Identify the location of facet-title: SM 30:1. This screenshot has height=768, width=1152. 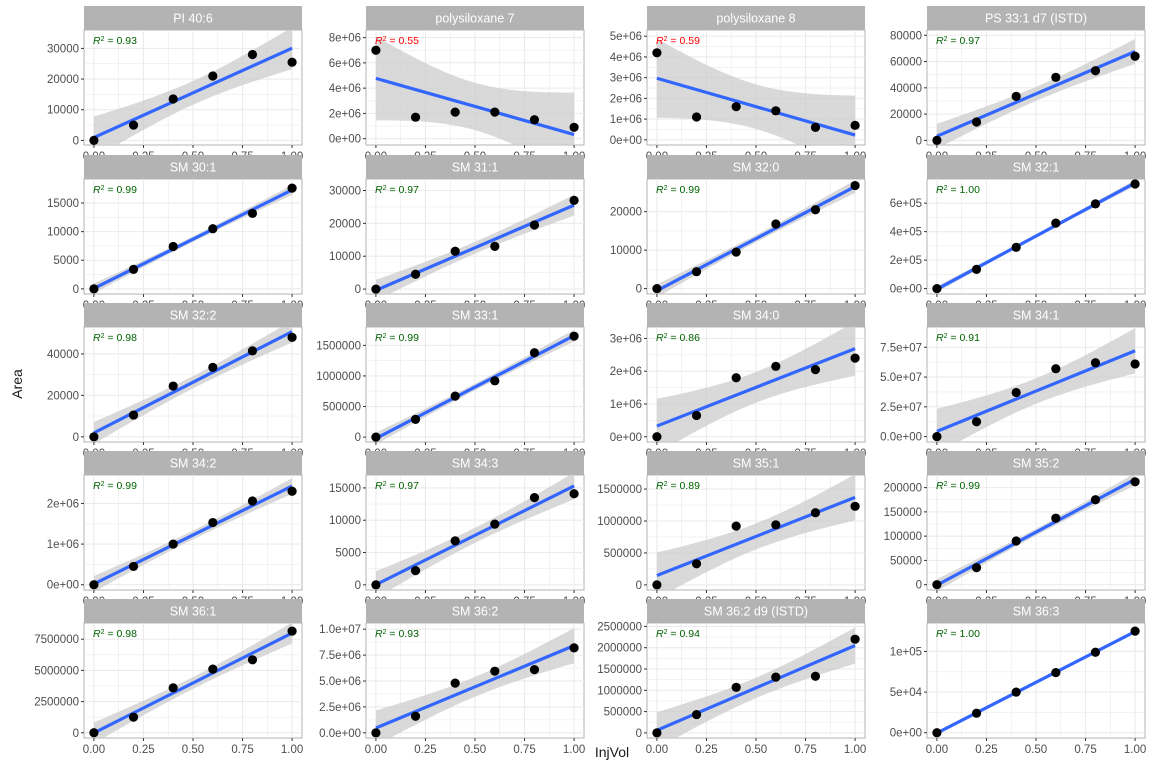
(193, 168).